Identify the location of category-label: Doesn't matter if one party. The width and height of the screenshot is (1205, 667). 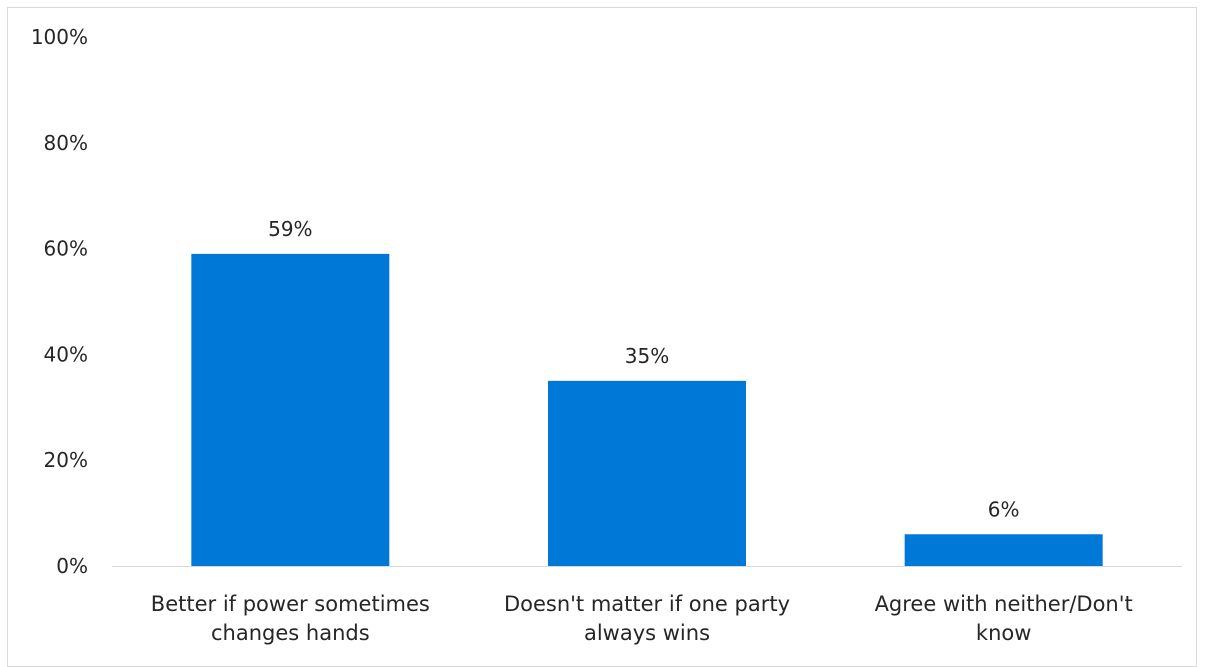
(647, 604).